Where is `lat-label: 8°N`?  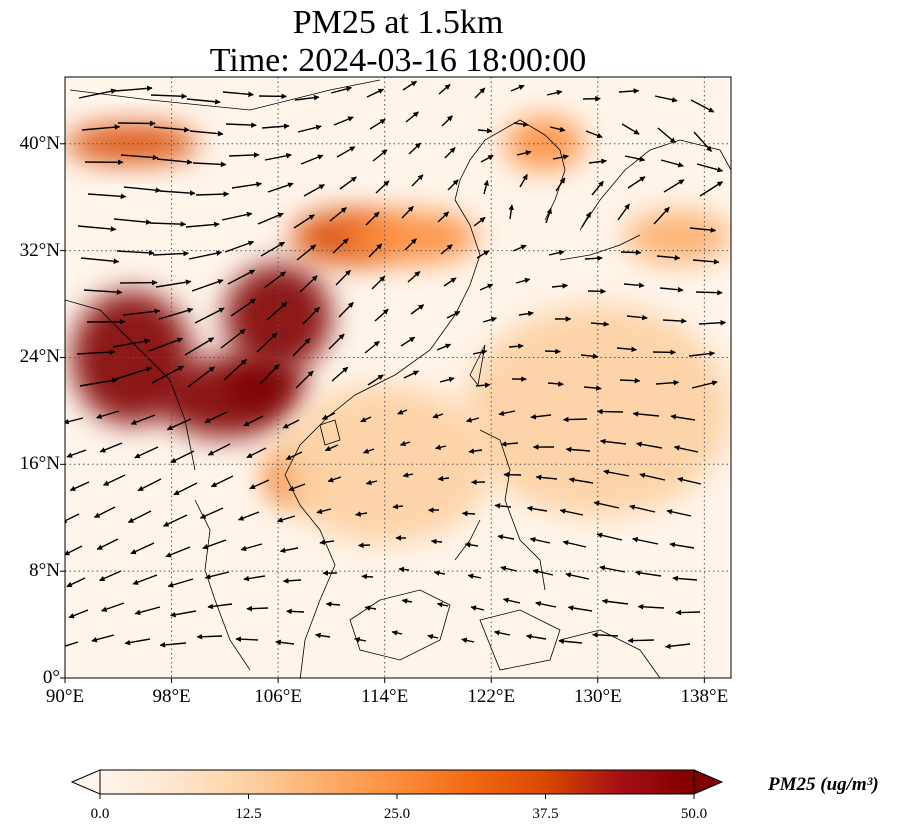
lat-label: 8°N is located at coordinates (44, 571).